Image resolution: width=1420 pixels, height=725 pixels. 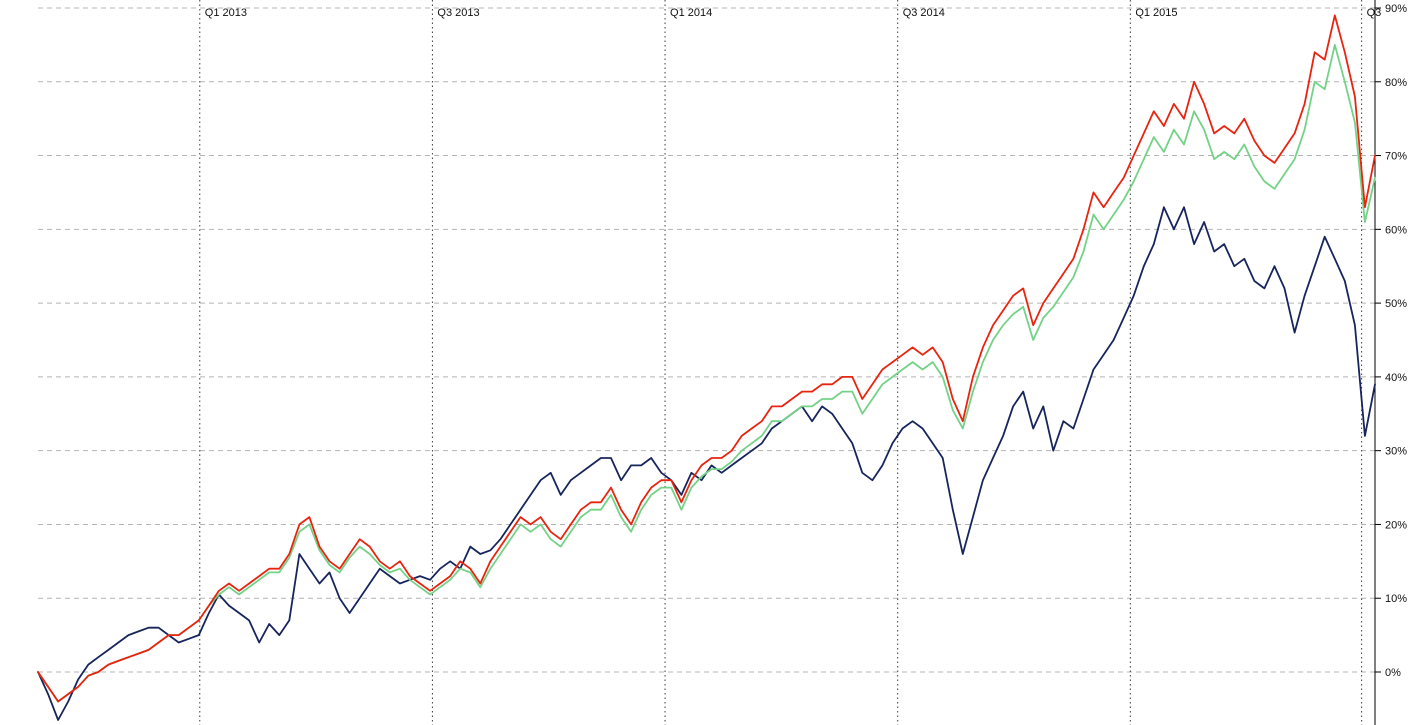 I want to click on x-tick-label: Q3 2013, so click(x=458, y=13).